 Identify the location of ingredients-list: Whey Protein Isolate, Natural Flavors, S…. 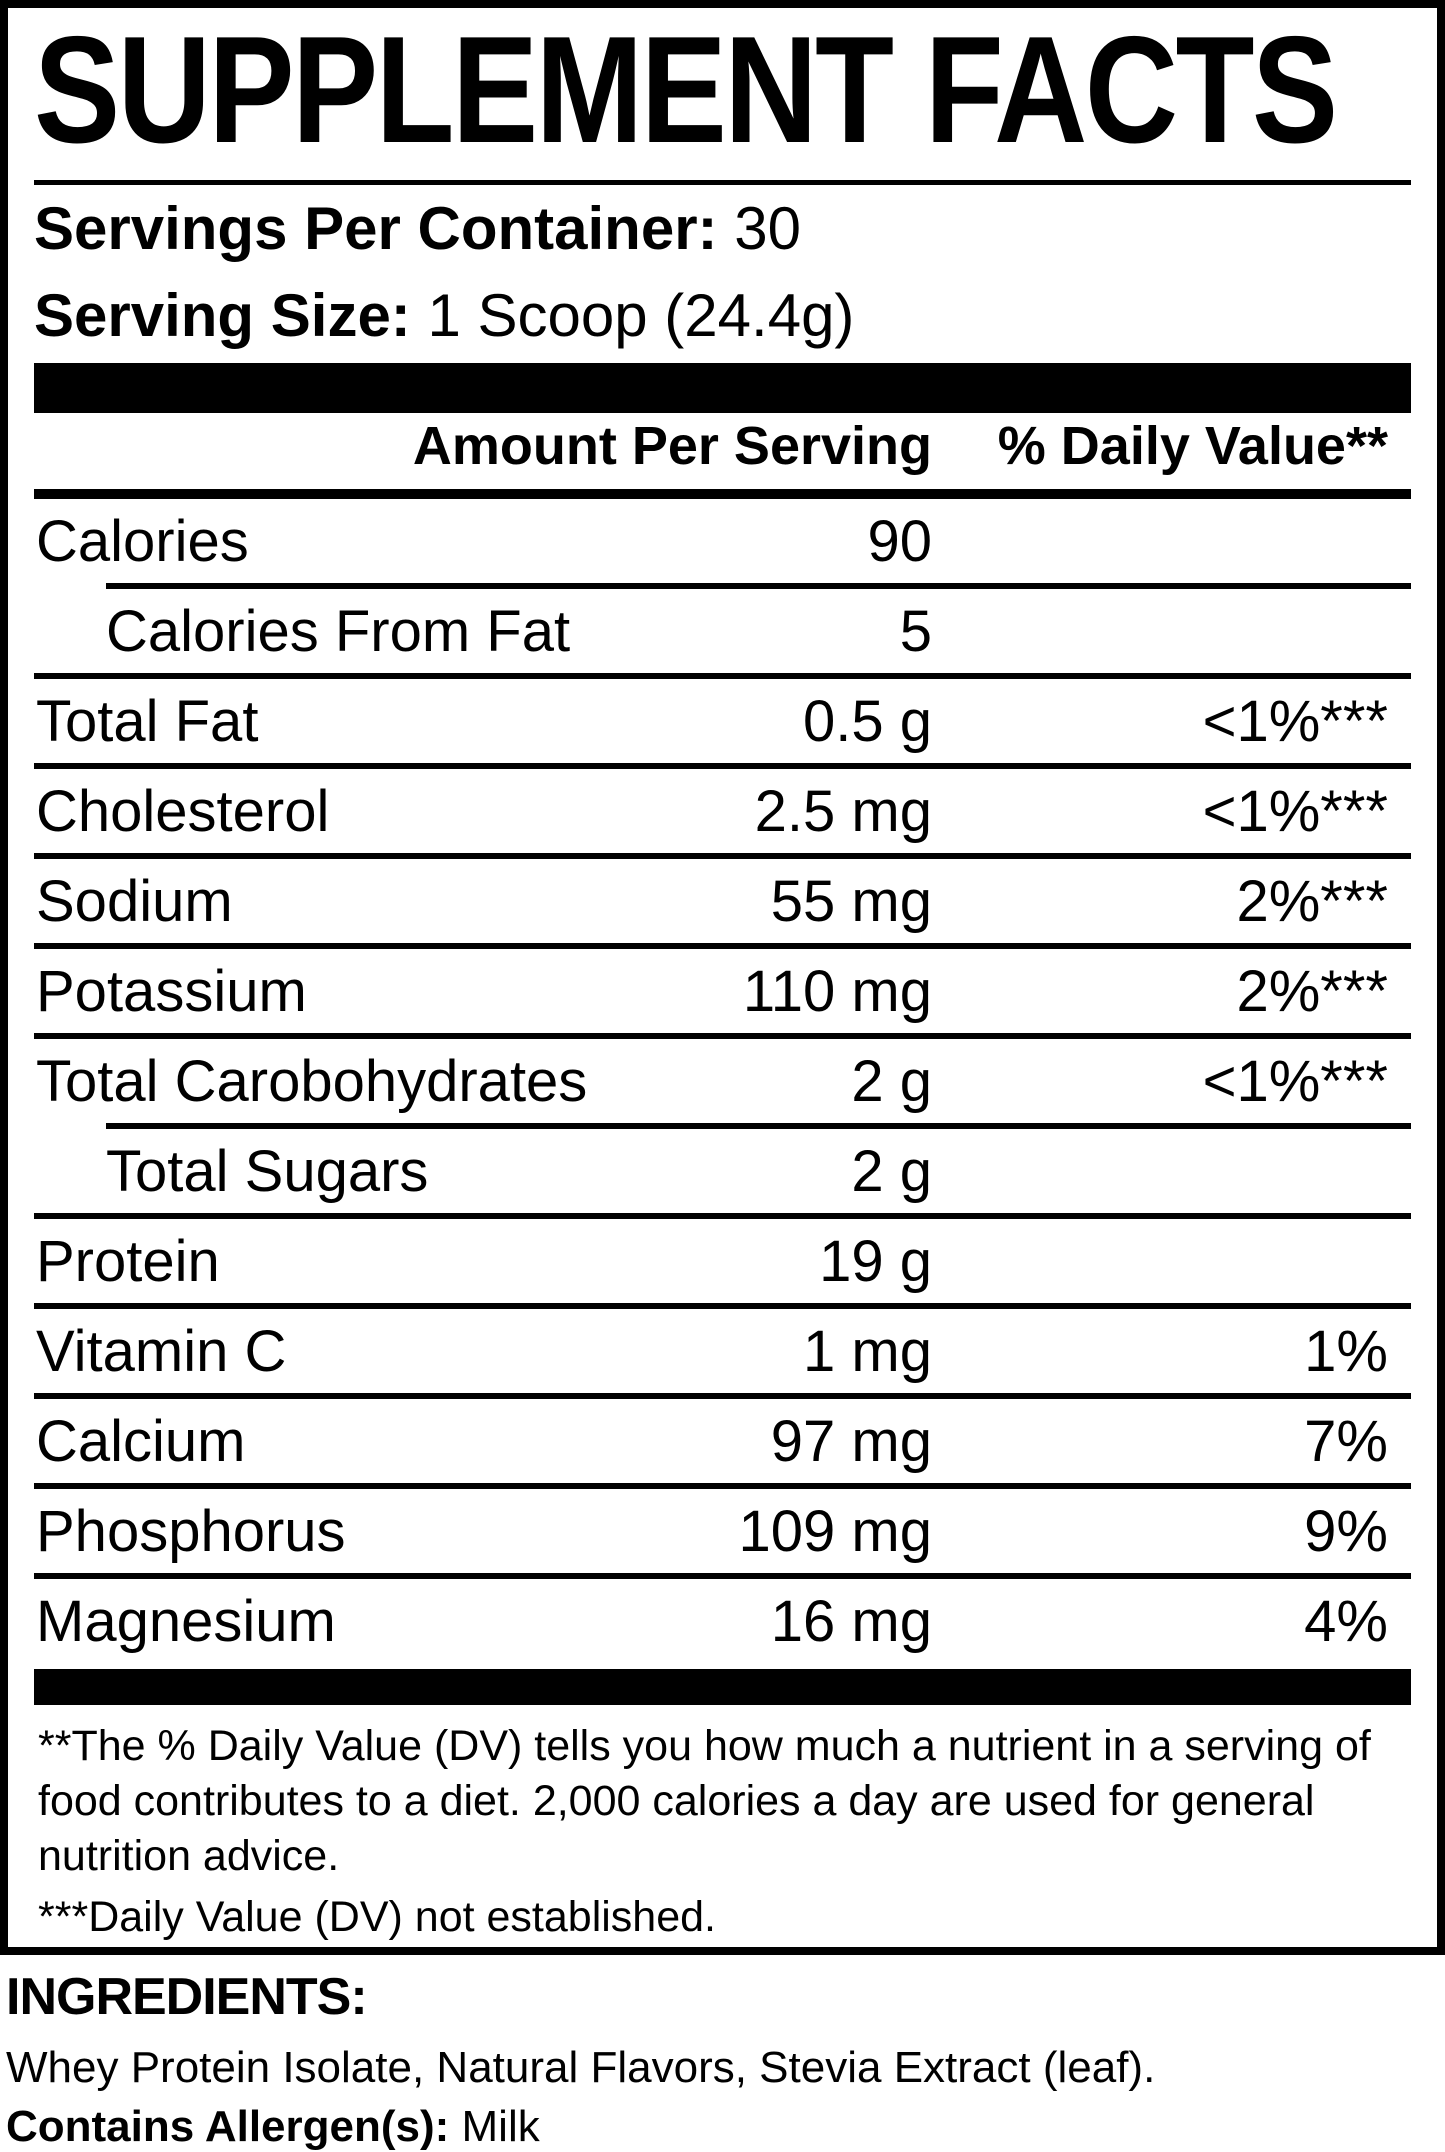
(581, 2067).